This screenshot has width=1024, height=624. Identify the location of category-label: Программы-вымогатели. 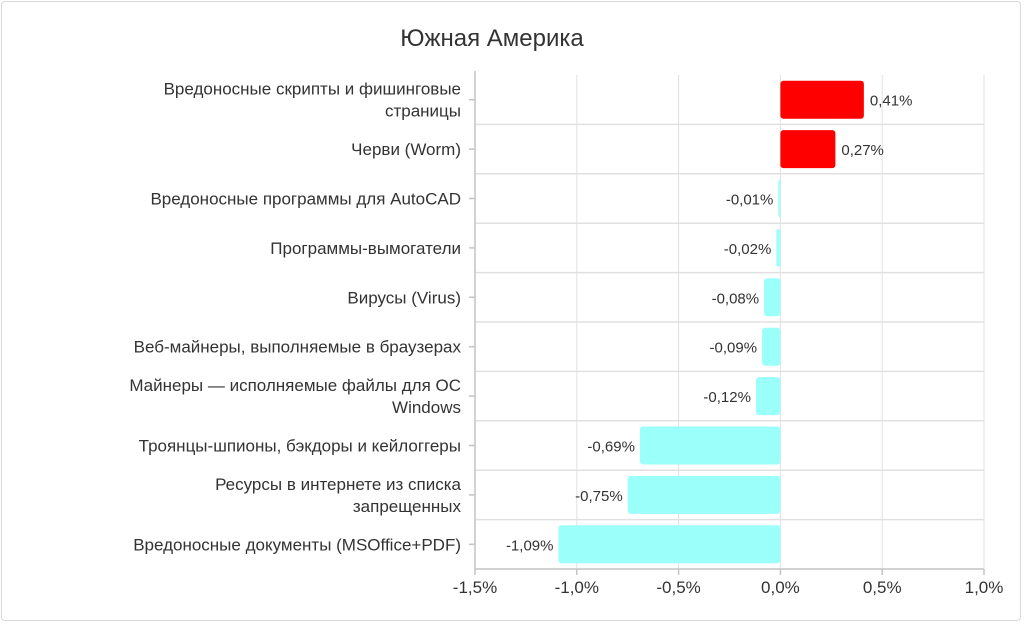
(365, 248).